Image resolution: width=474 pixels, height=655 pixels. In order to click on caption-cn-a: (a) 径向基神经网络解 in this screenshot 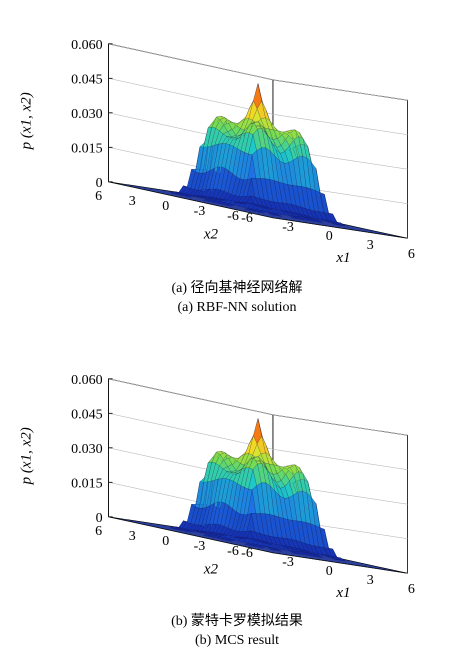, I will do `click(237, 288)`.